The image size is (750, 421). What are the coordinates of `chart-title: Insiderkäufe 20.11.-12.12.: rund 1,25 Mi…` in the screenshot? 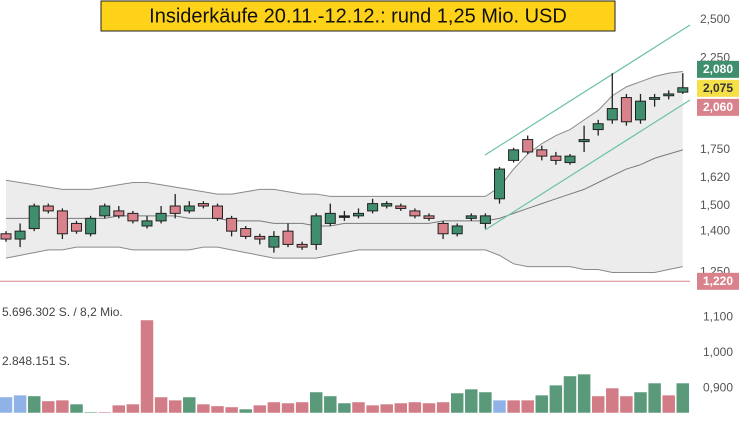 It's located at (358, 16).